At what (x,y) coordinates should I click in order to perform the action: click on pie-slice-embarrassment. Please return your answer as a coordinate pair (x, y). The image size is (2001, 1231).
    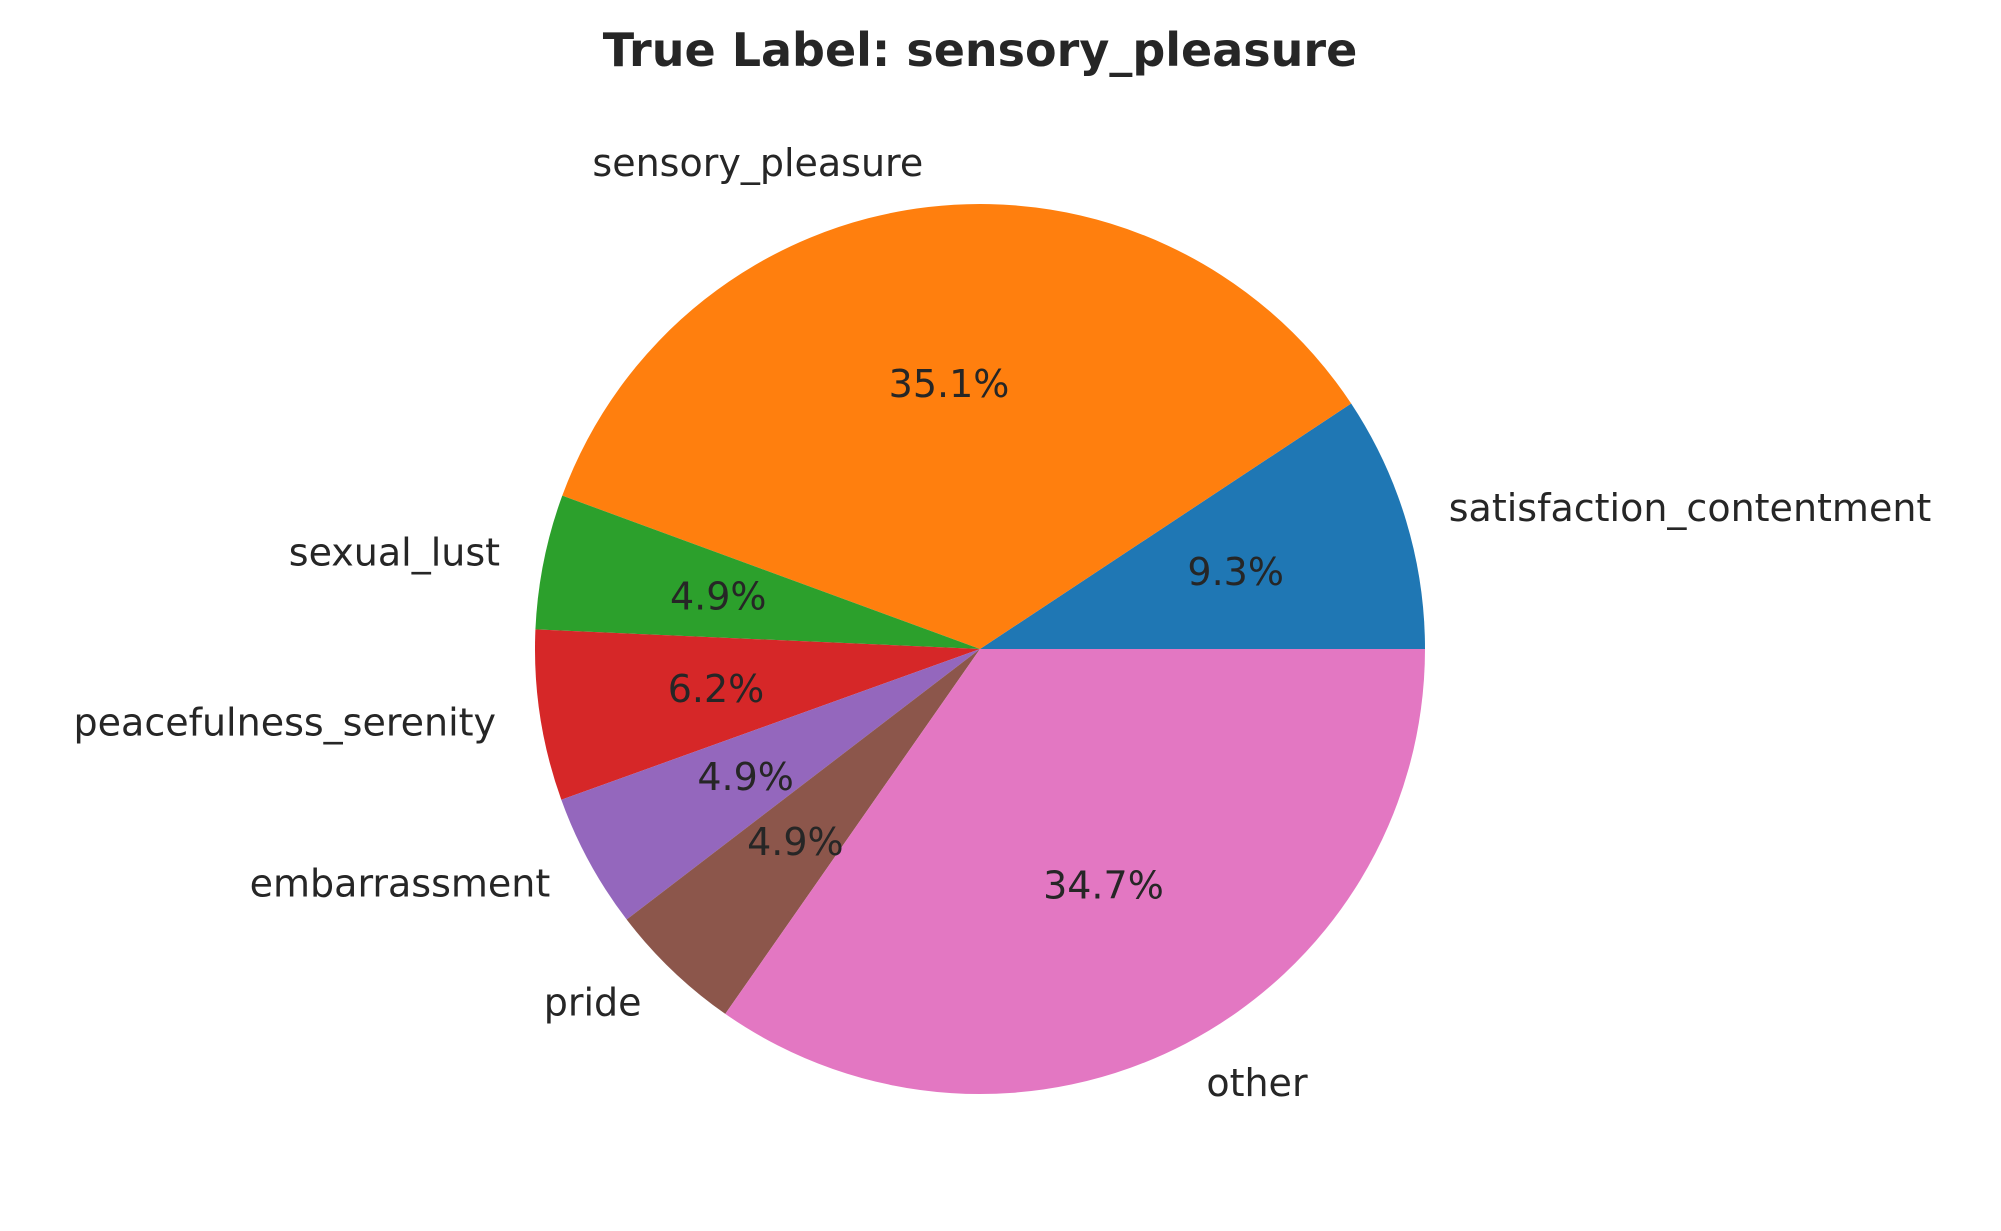
    Looking at the image, I should click on (770, 784).